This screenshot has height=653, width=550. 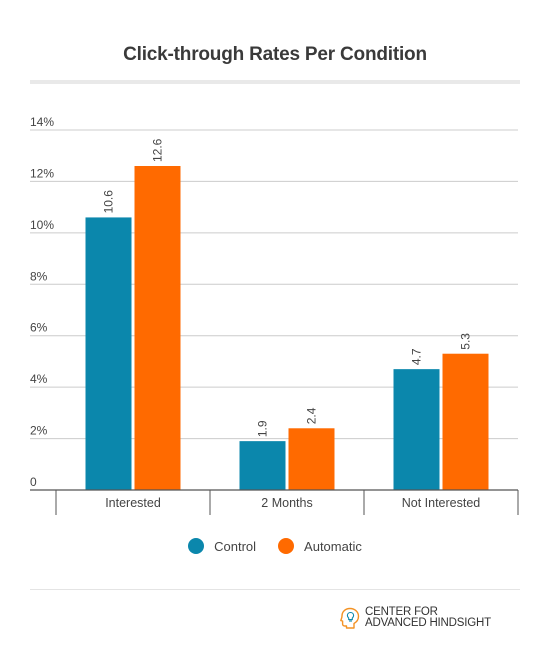 What do you see at coordinates (42, 122) in the screenshot?
I see `y-tick-label: 14%` at bounding box center [42, 122].